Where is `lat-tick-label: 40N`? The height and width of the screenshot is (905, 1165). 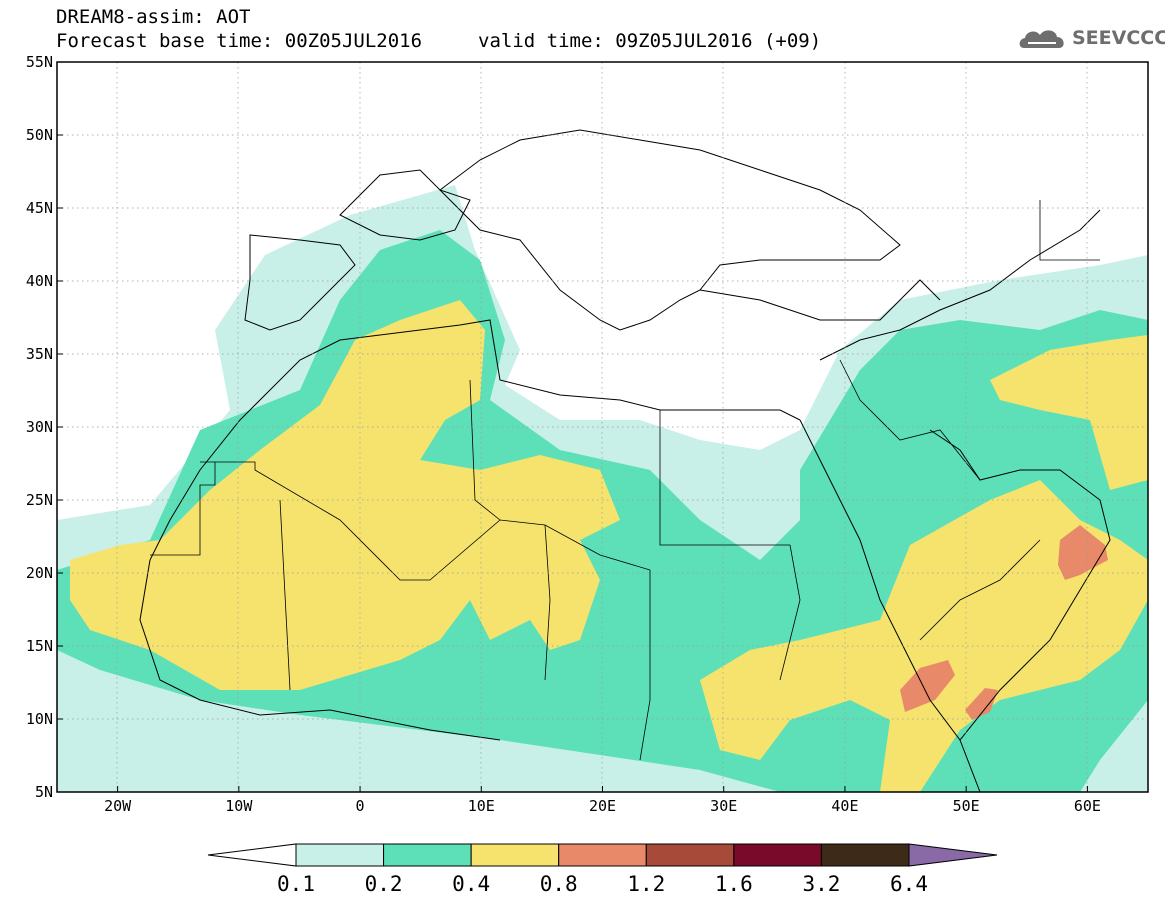
lat-tick-label: 40N is located at coordinates (39, 281).